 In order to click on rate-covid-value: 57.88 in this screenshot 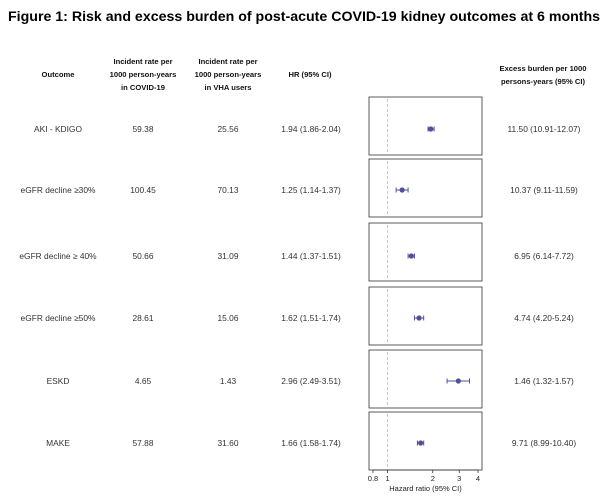, I will do `click(143, 443)`.